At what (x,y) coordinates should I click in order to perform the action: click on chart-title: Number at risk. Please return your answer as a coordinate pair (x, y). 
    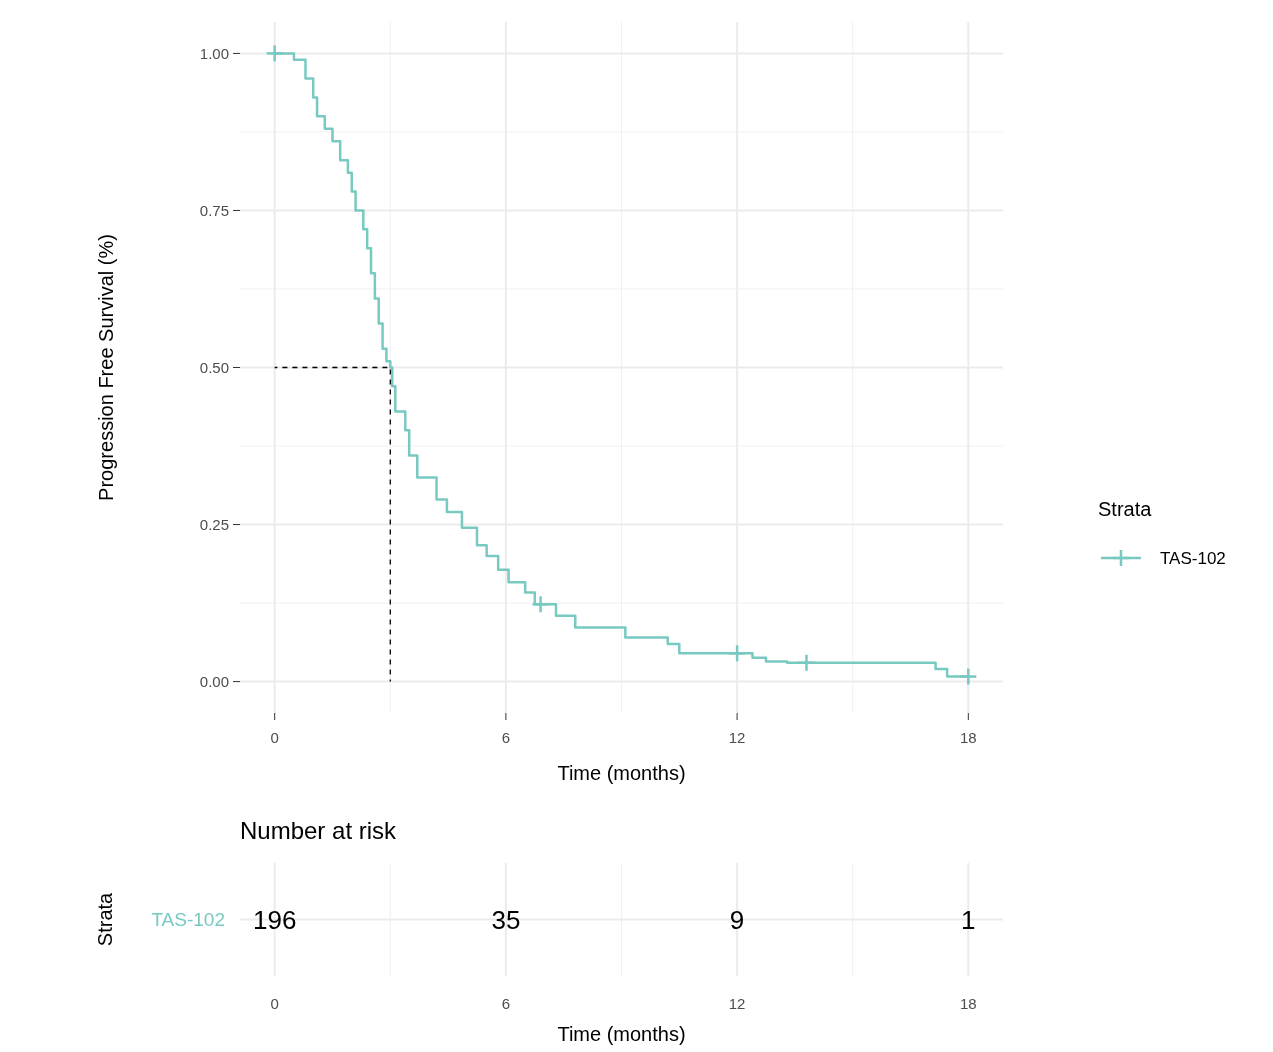
    Looking at the image, I should click on (319, 830).